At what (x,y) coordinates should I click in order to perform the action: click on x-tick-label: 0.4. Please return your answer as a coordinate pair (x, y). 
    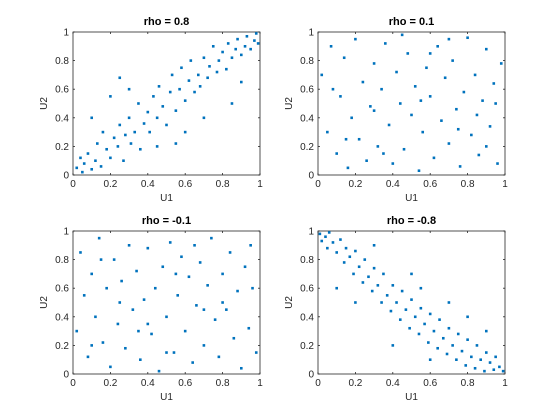
    Looking at the image, I should click on (393, 184).